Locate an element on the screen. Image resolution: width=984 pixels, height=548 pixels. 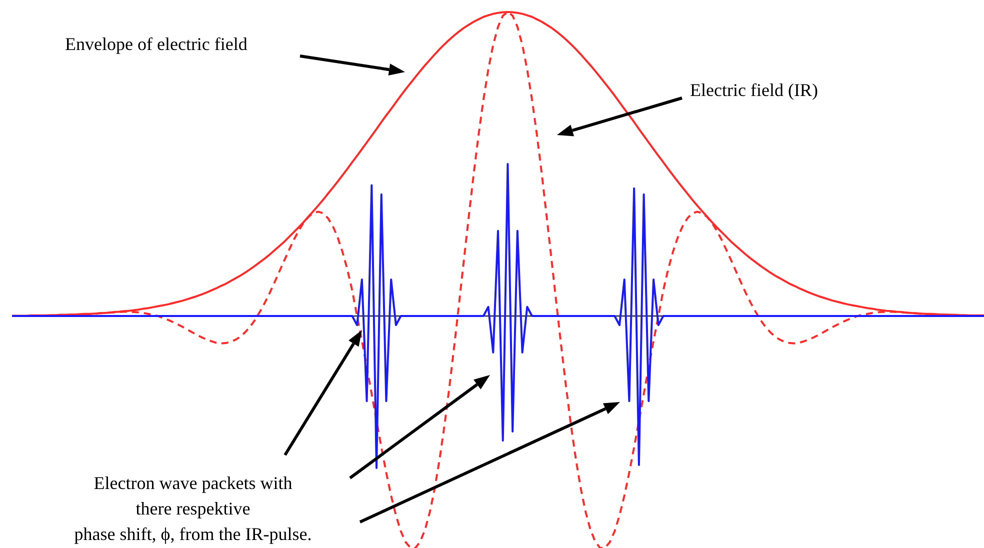
annotation: Electric field (IR) is located at coordinates (754, 90).